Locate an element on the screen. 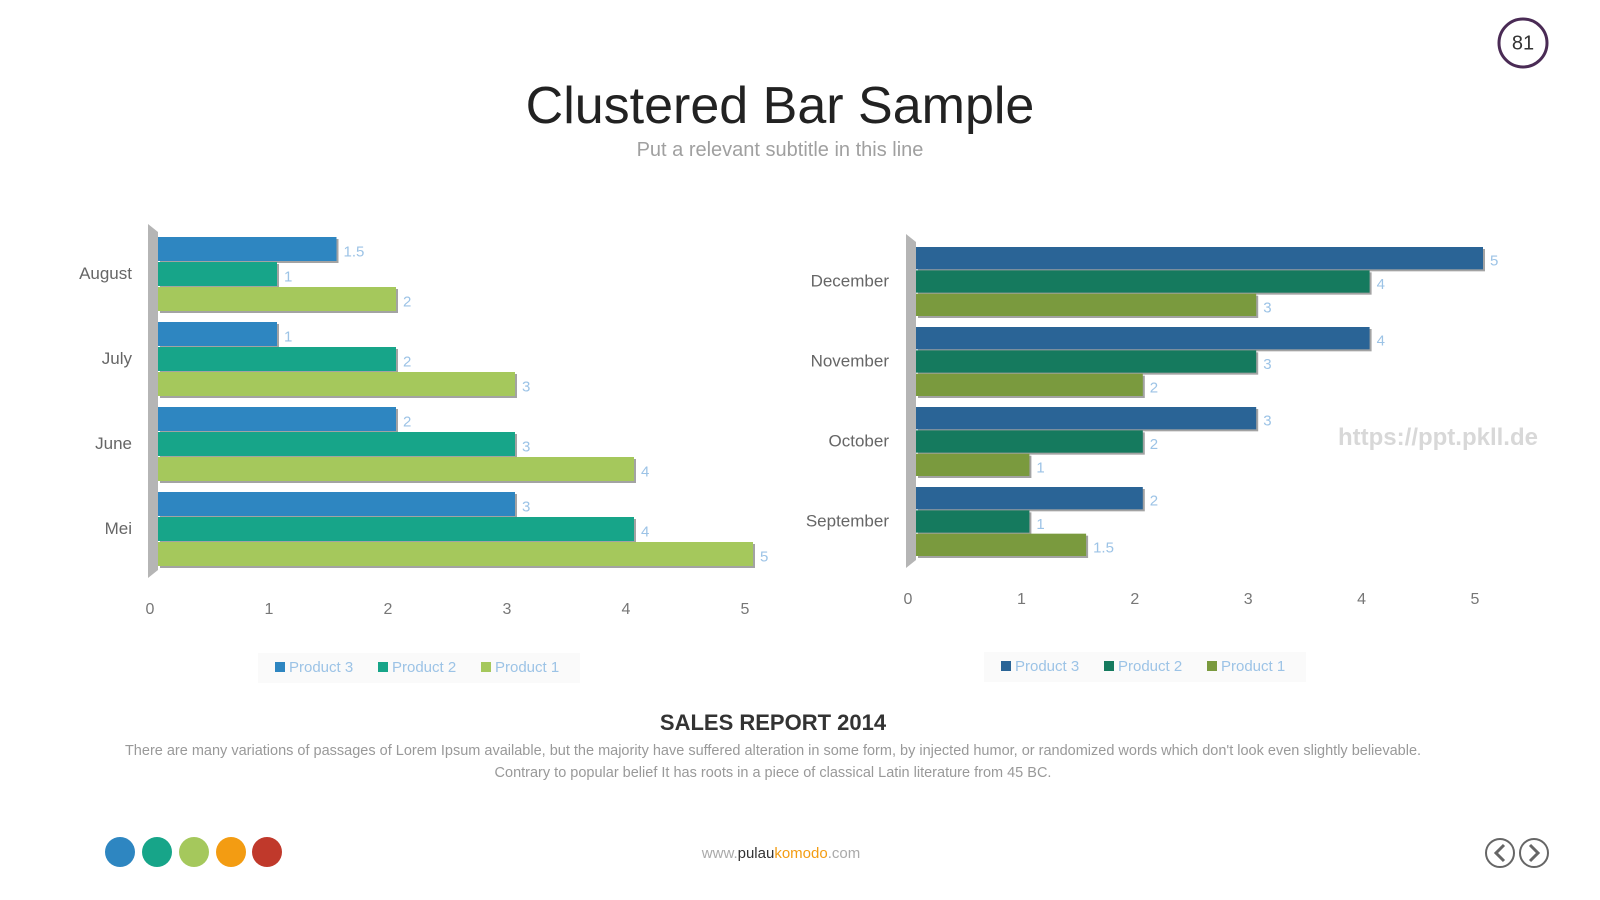 This screenshot has height=900, width=1600. footer-text: komodo is located at coordinates (801, 853).